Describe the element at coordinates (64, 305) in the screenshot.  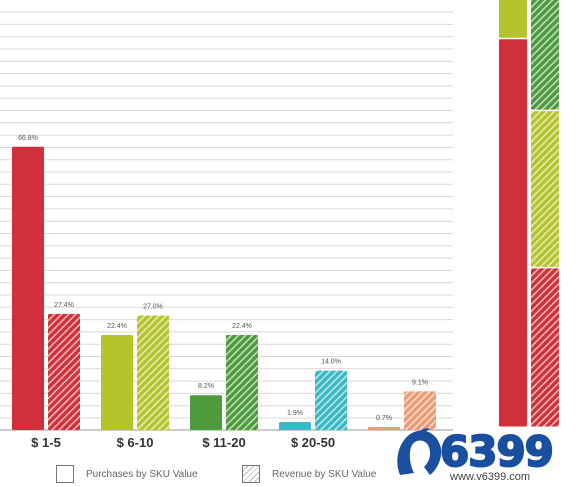
I see `data-label: 27.4%` at that location.